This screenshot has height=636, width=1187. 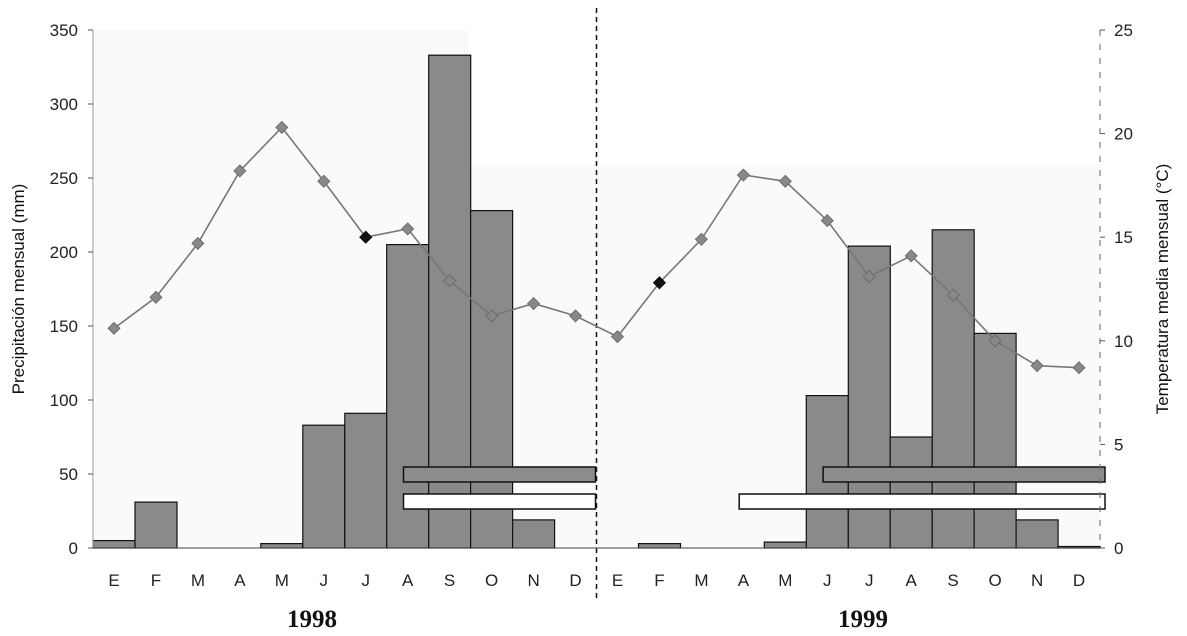 I want to click on left-tick-label: 200, so click(x=64, y=252).